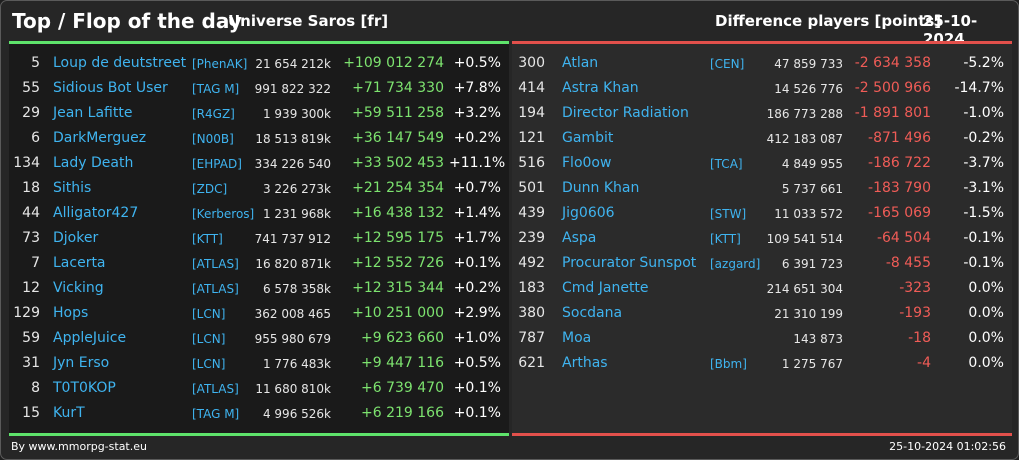 The width and height of the screenshot is (1019, 460). Describe the element at coordinates (93, 113) in the screenshot. I see `player-name-link: Jean Lafitte` at that location.